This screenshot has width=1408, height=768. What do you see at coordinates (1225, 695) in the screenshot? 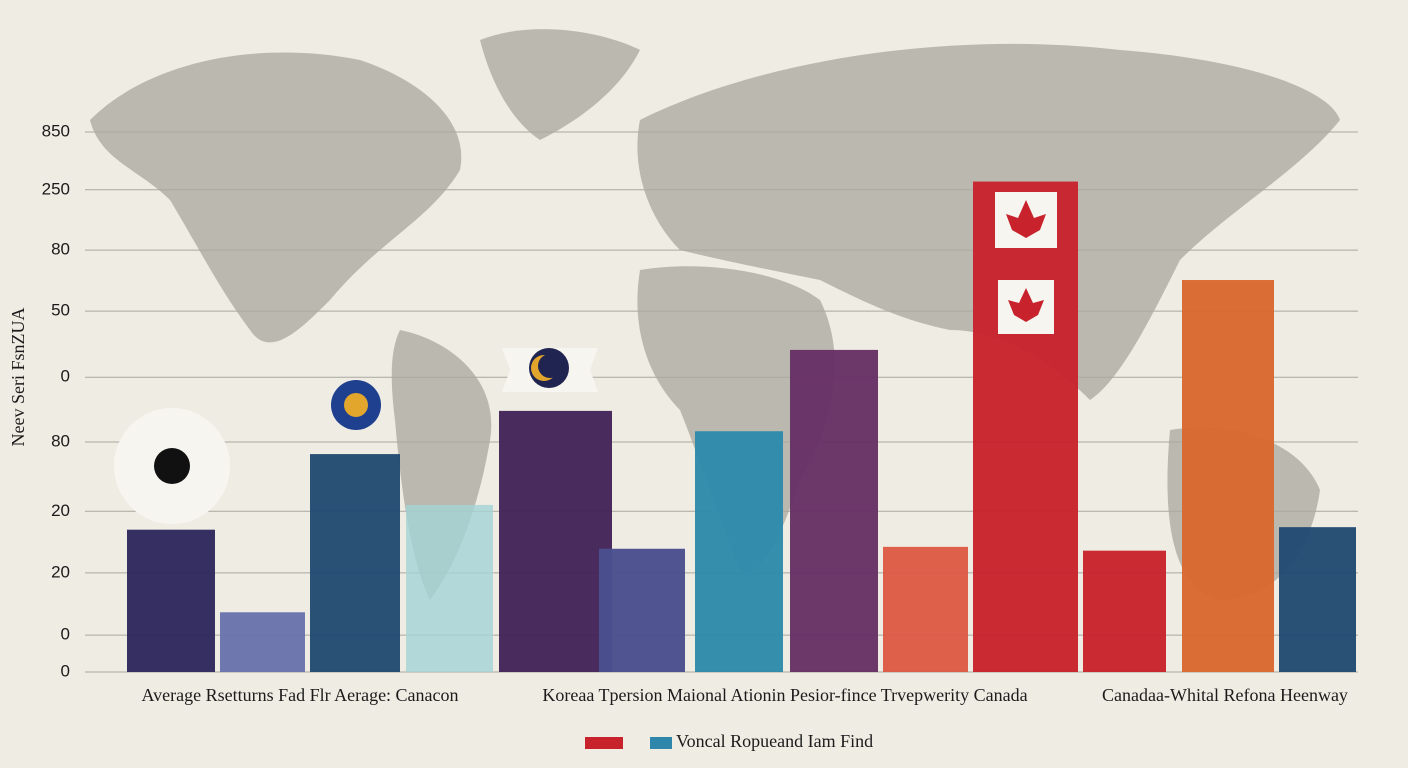
I see `group-label: Canadaa-Whital Refona Heenway` at bounding box center [1225, 695].